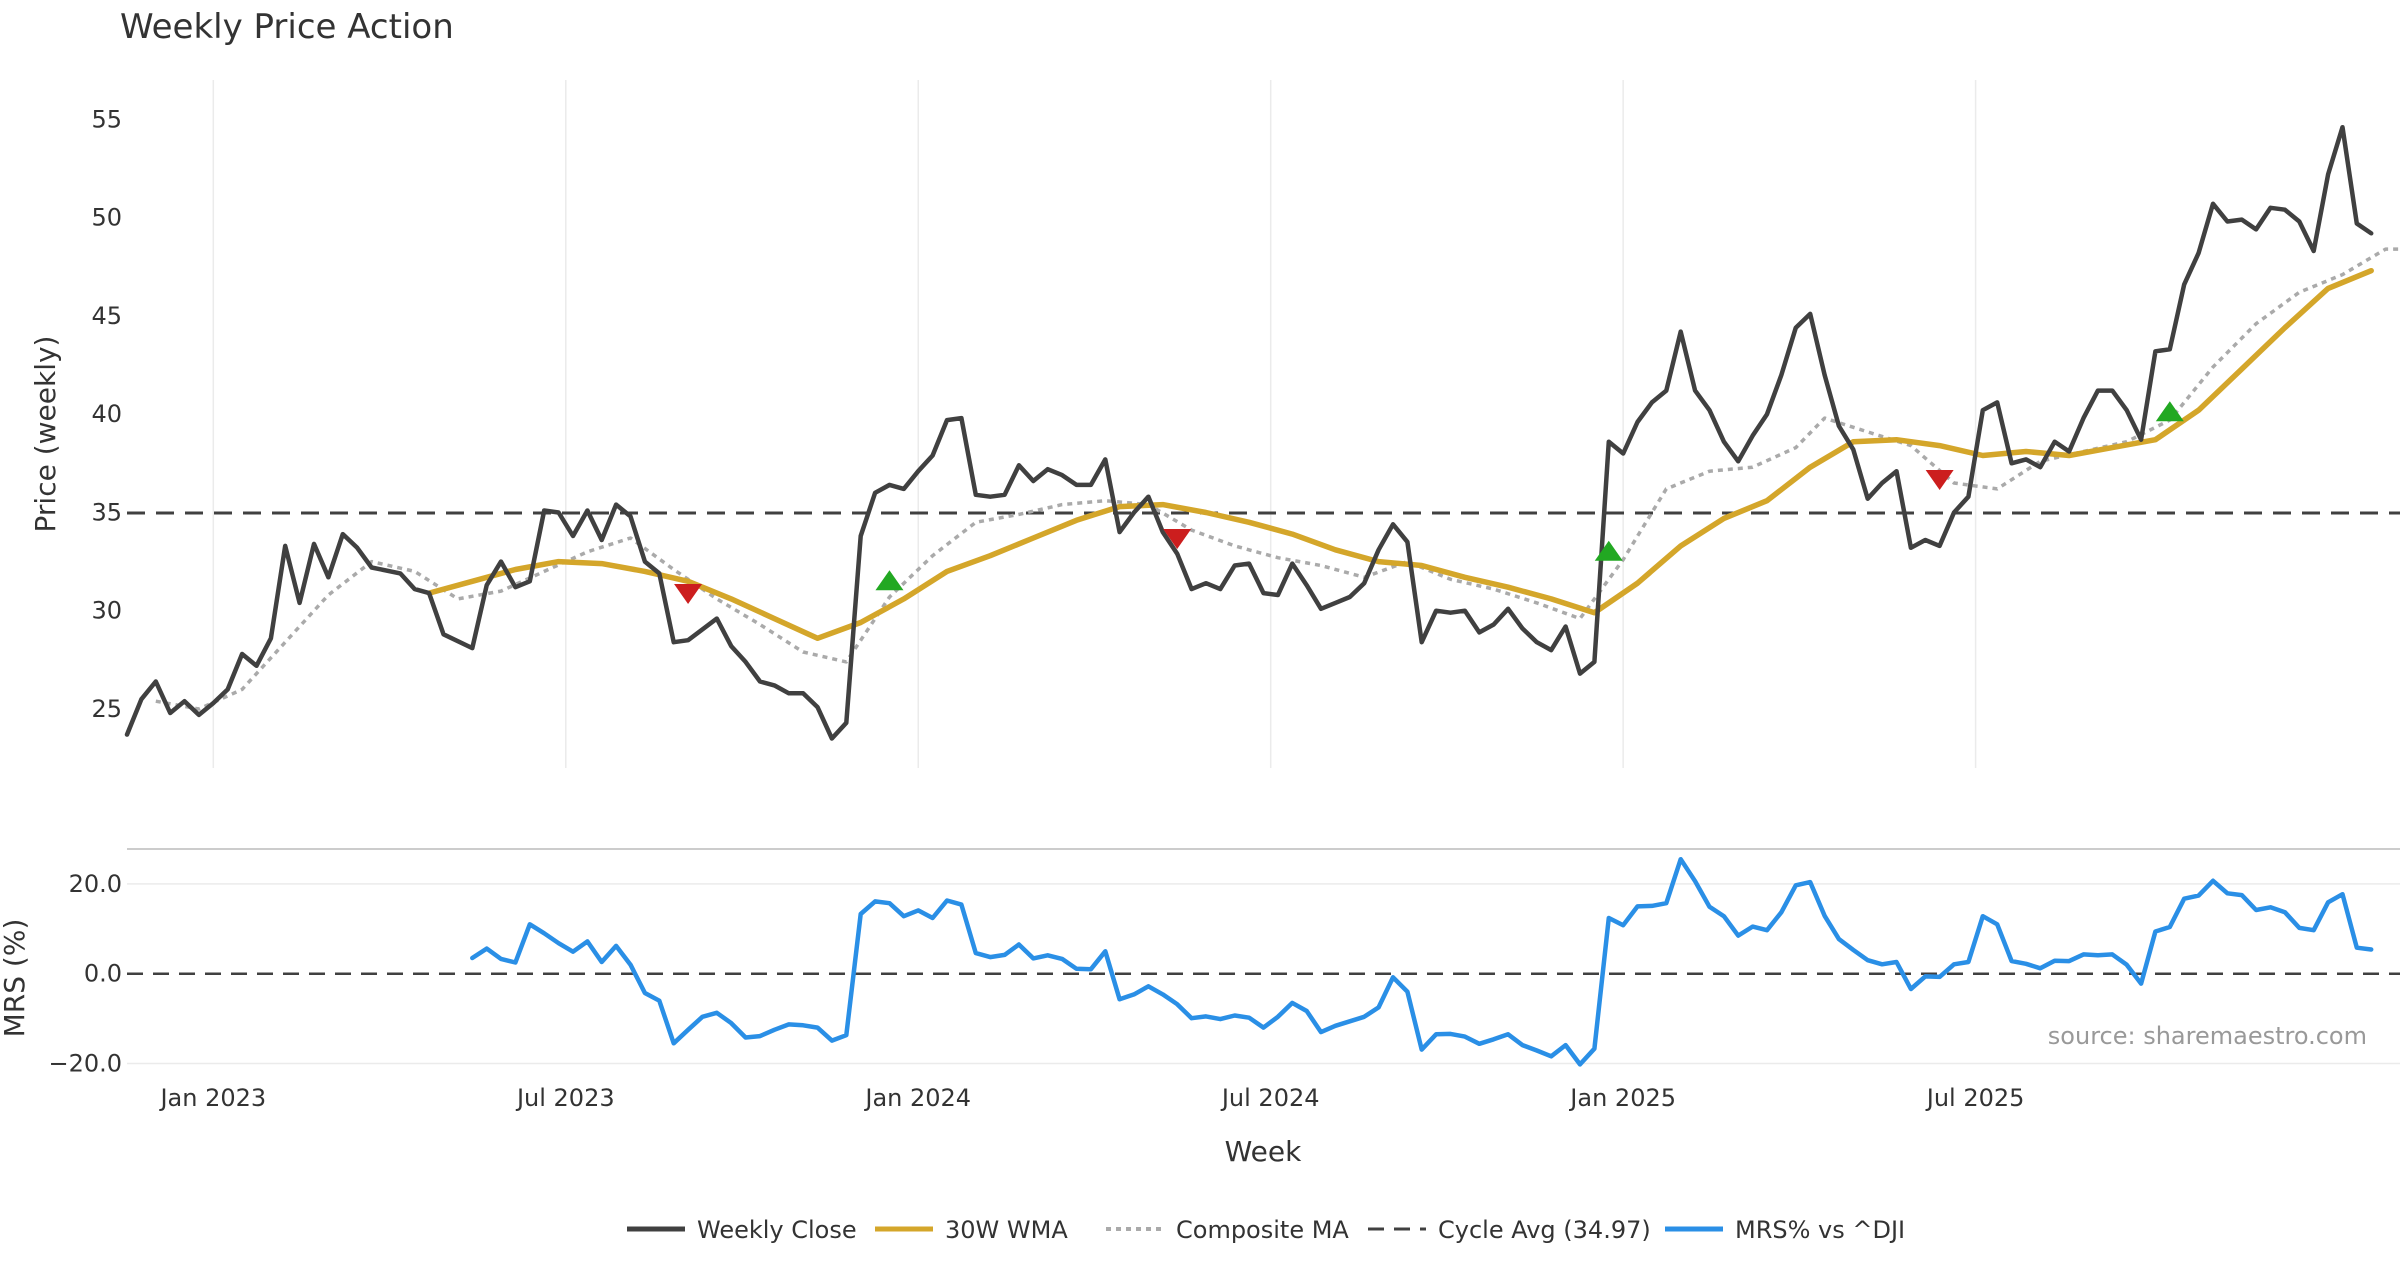 The width and height of the screenshot is (2400, 1264). I want to click on price-y-tick: 35, so click(106, 512).